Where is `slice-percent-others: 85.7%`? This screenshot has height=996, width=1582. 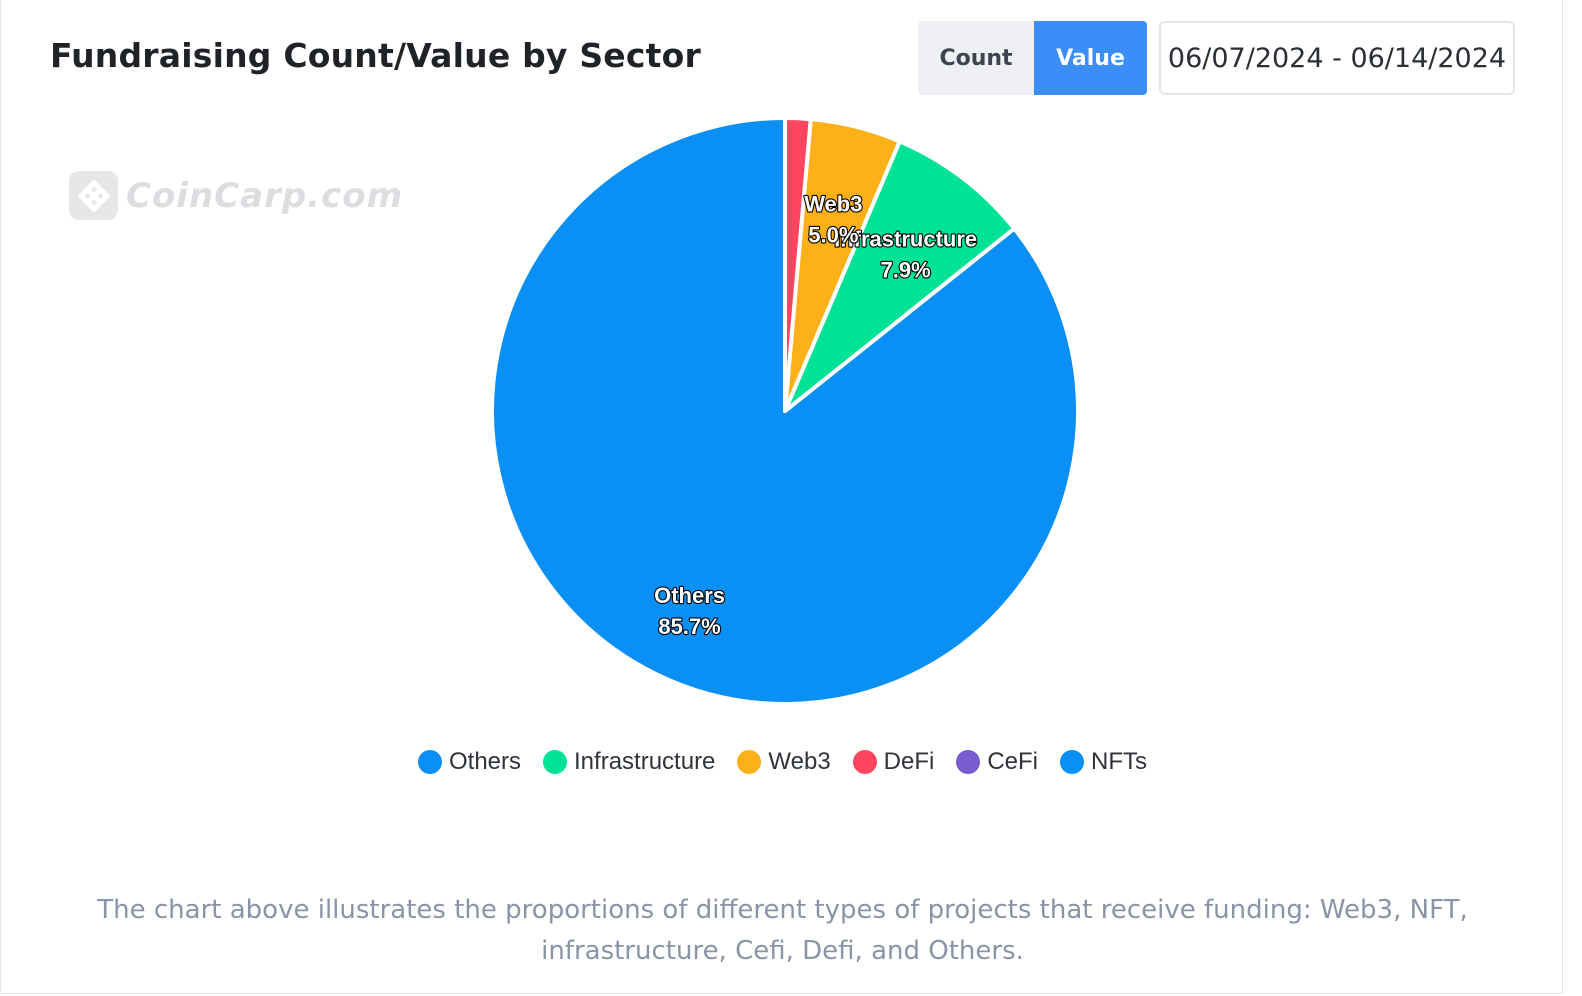
slice-percent-others: 85.7% is located at coordinates (689, 626).